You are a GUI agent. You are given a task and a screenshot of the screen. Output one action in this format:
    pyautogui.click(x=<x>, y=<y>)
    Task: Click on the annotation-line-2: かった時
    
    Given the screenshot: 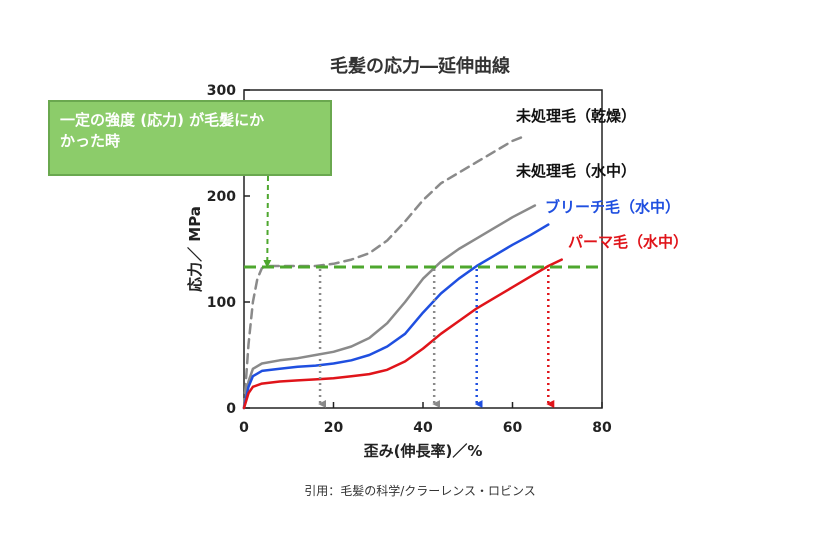 What is the action you would take?
    pyautogui.click(x=90, y=141)
    